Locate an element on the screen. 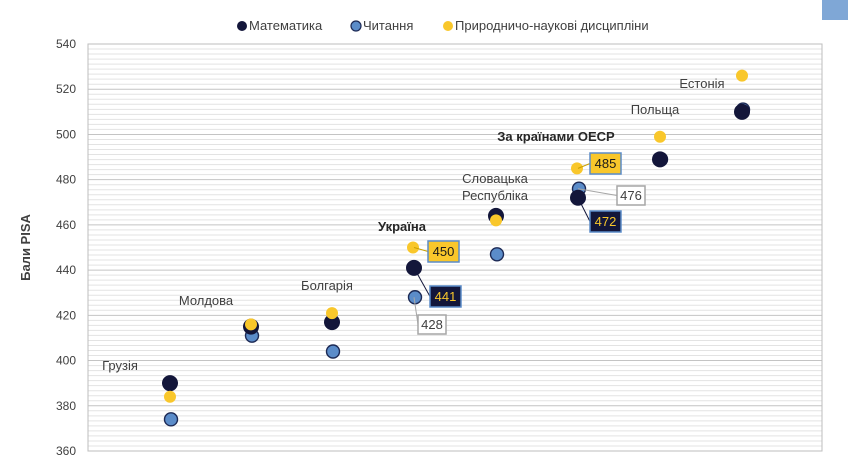 The height and width of the screenshot is (471, 848). y-tick-label: 520 is located at coordinates (66, 89).